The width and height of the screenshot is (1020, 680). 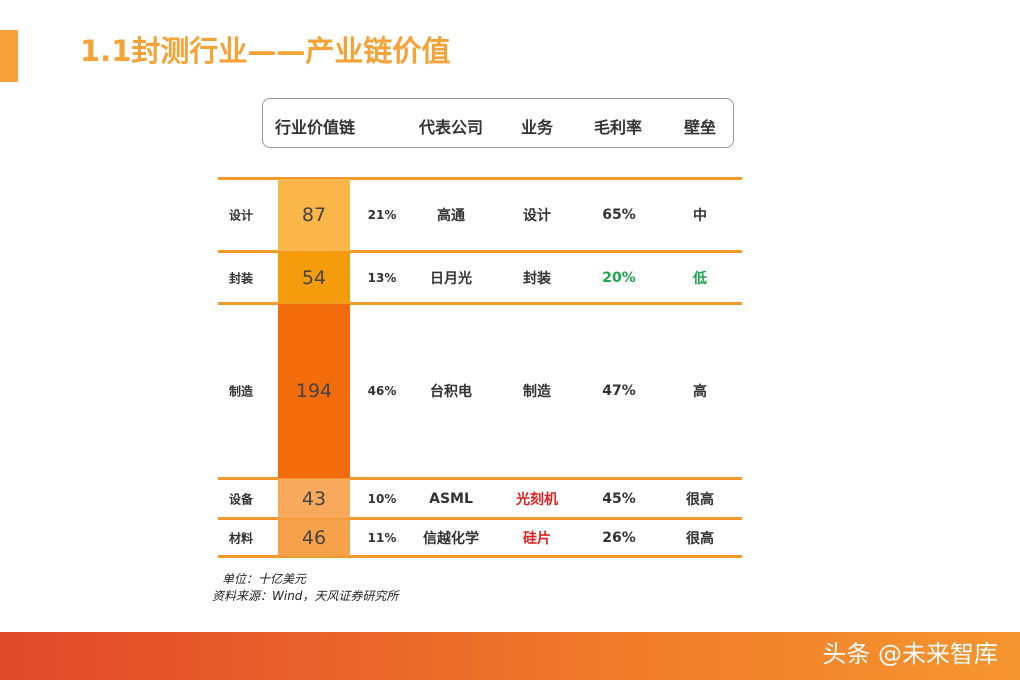 I want to click on note: 资料来源：Wind，天风证券研究所, so click(x=305, y=596).